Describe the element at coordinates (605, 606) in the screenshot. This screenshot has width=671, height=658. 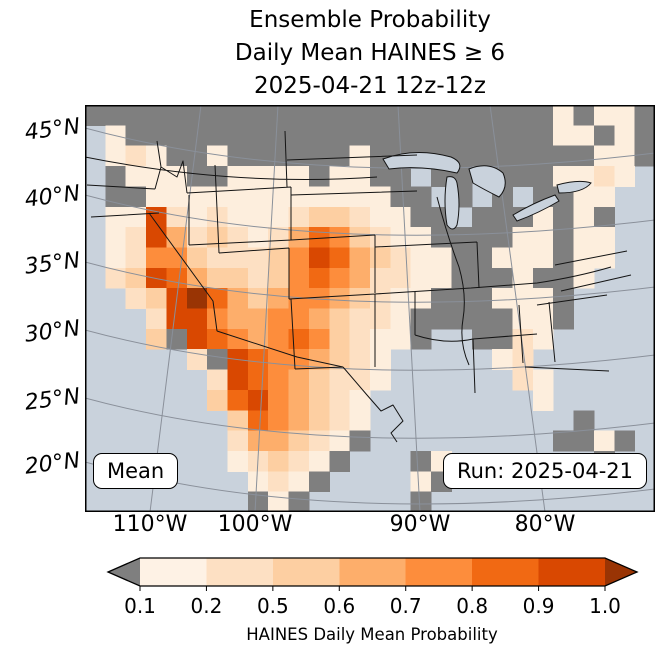
I see `colorbar-tick-label: 1.0` at that location.